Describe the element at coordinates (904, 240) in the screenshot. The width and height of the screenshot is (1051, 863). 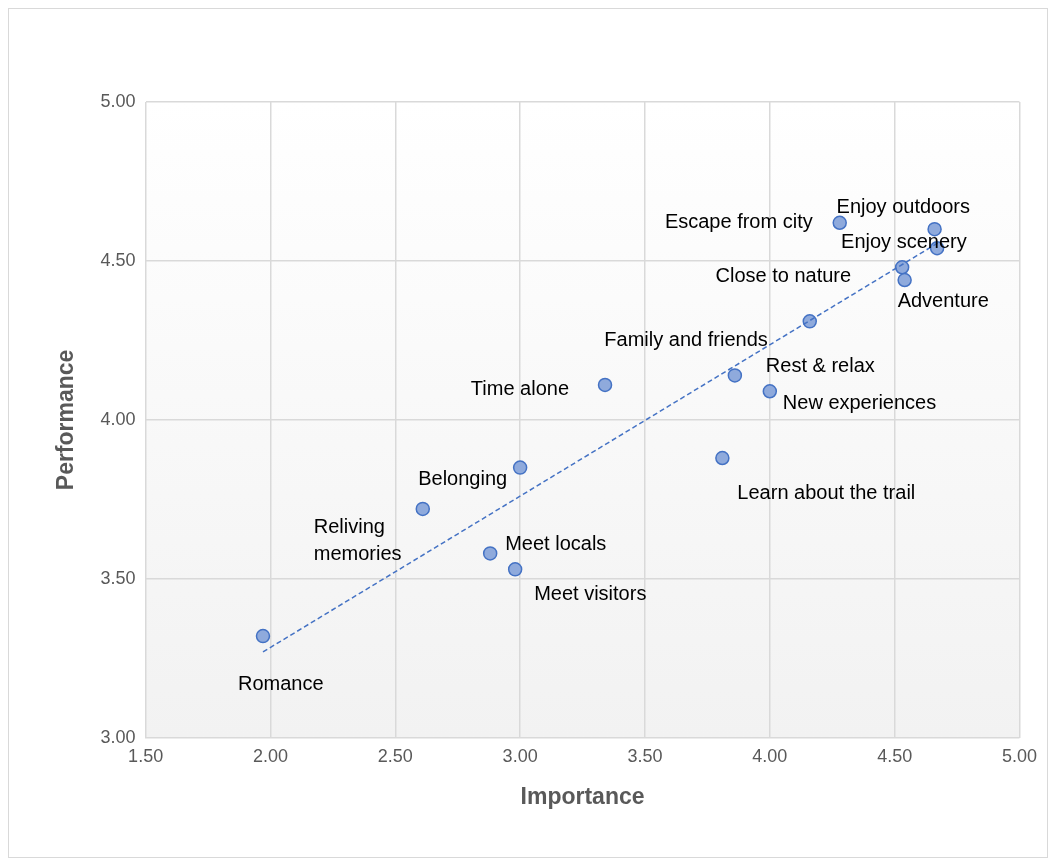
I see `annotation: Enjoy scenery` at that location.